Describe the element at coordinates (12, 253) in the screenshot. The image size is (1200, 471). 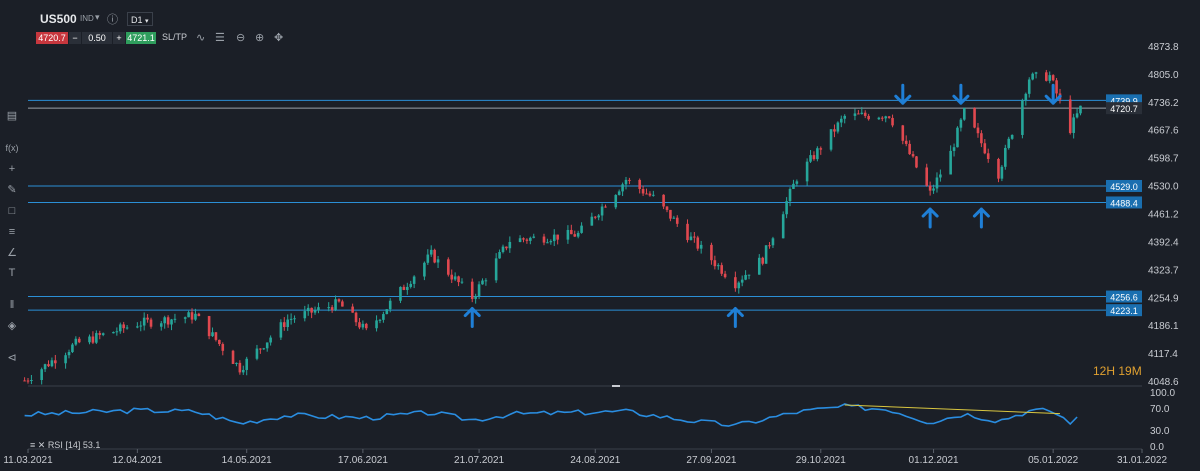
I see `fan-icon: ∠` at that location.